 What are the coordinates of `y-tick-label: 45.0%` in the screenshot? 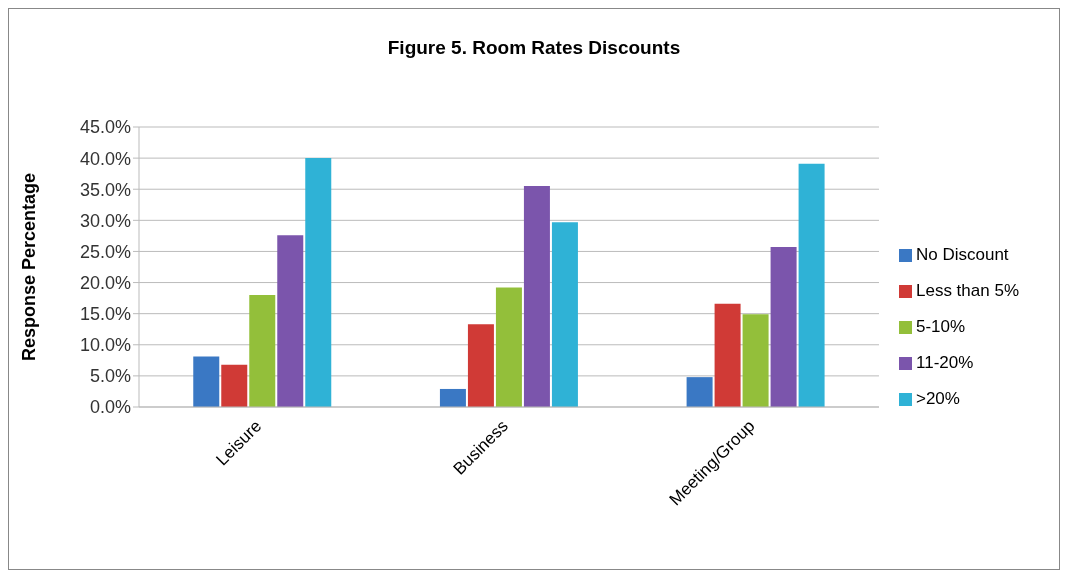 It's located at (105, 127).